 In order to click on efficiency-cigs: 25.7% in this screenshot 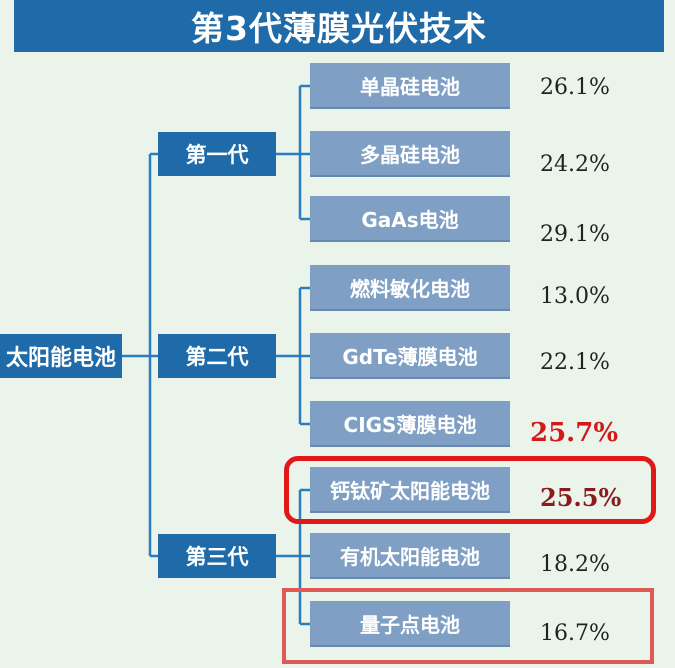, I will do `click(574, 433)`.